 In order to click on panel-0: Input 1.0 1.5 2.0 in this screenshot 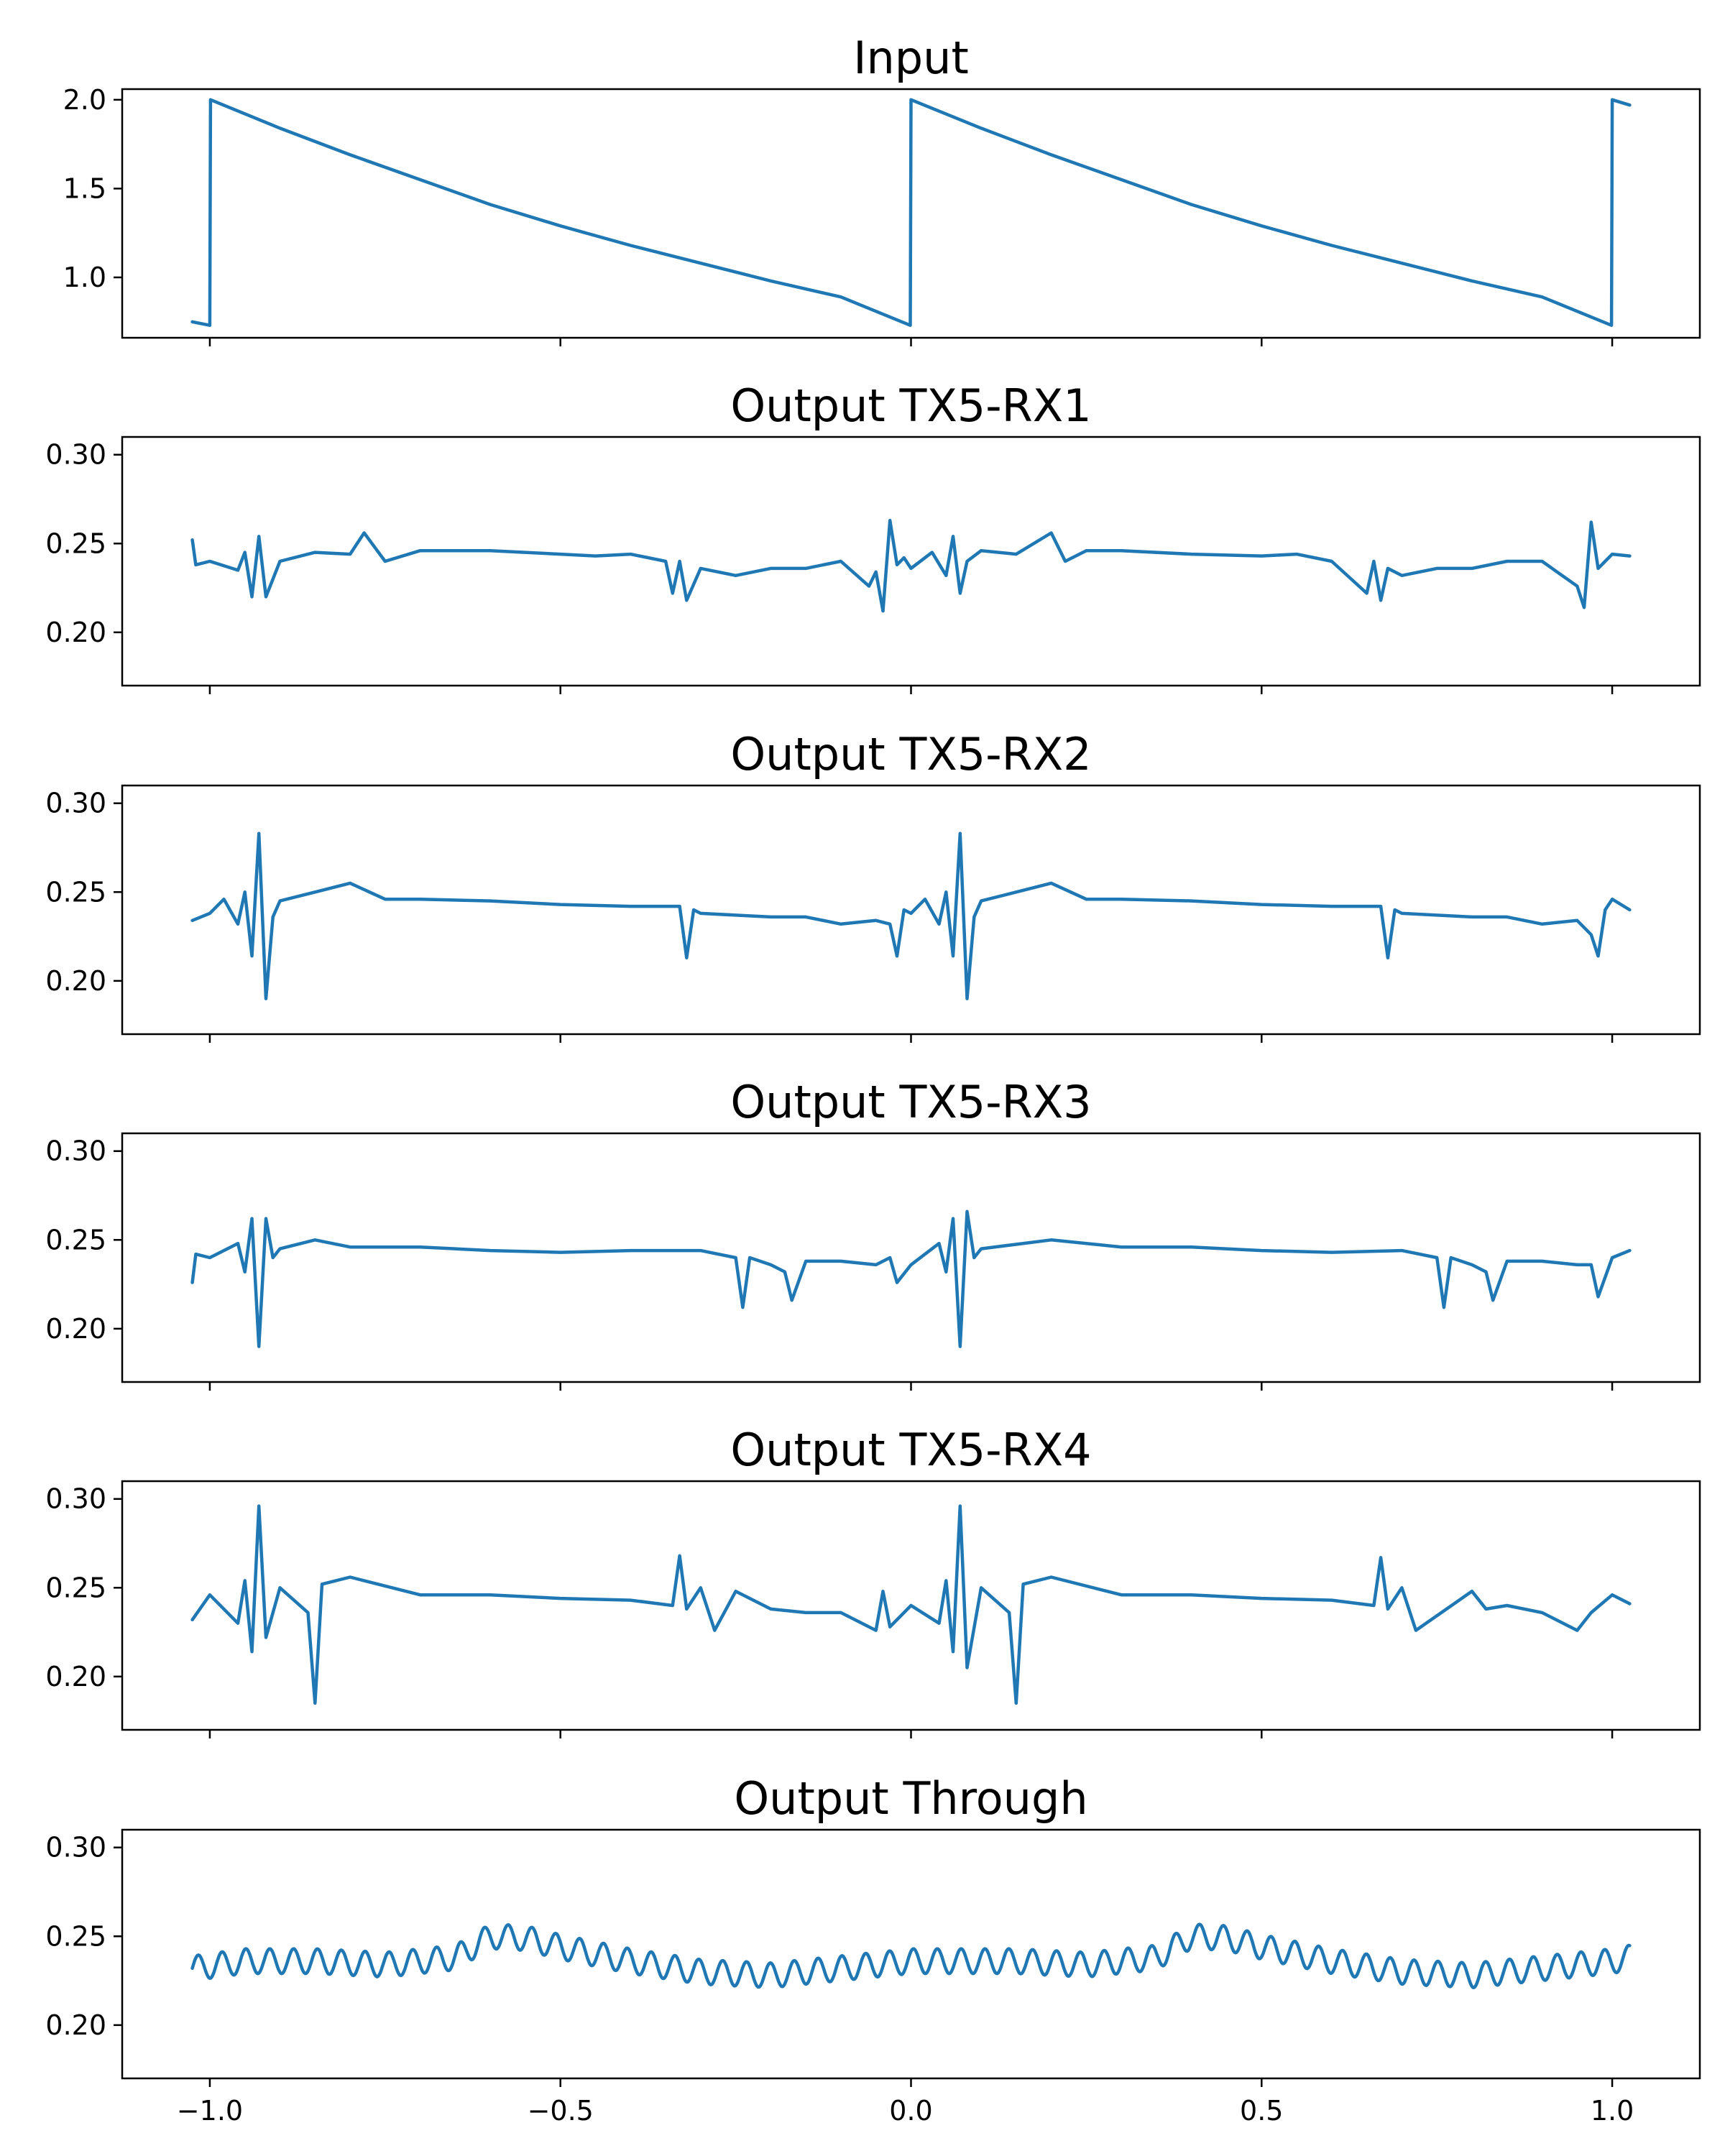, I will do `click(882, 189)`.